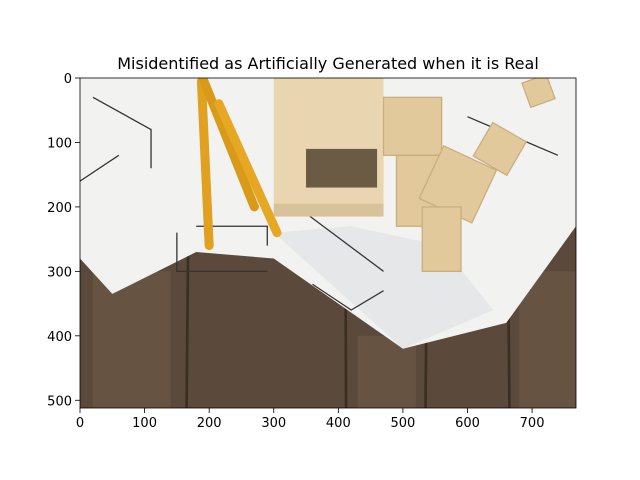  I want to click on x-tick-label: 500, so click(403, 423).